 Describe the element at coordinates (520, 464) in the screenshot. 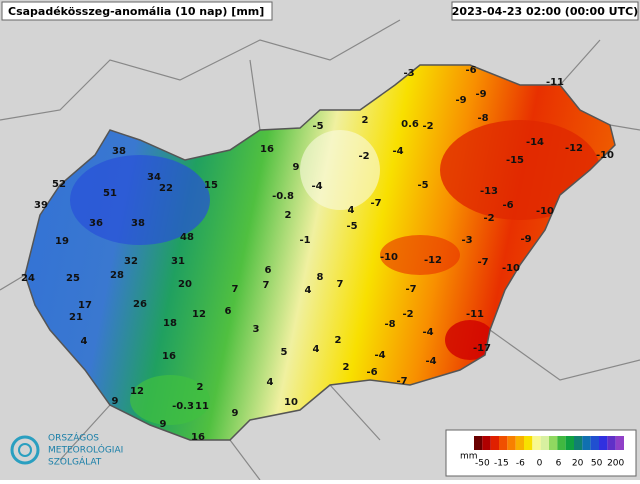

I see `legend-label: -6` at that location.